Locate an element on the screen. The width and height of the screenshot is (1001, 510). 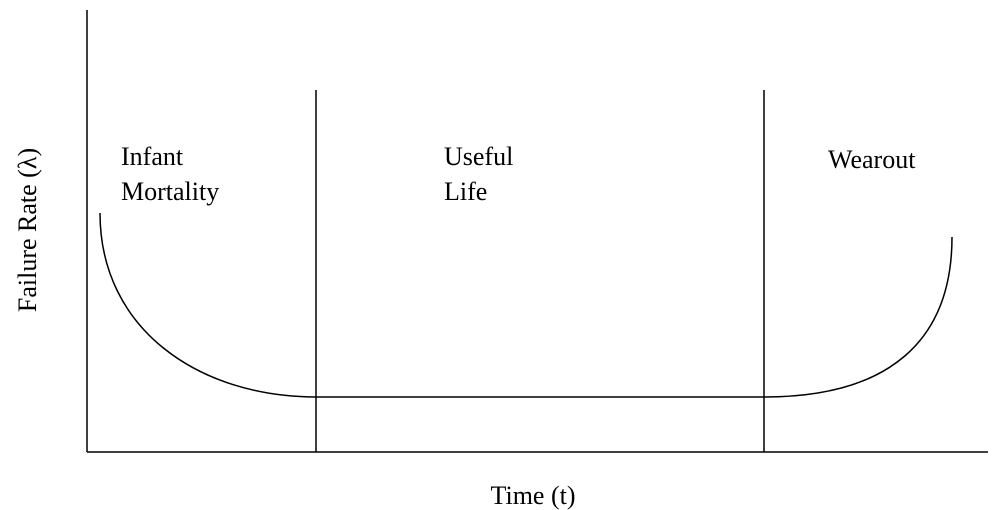
region-label: Wearout is located at coordinates (872, 159).